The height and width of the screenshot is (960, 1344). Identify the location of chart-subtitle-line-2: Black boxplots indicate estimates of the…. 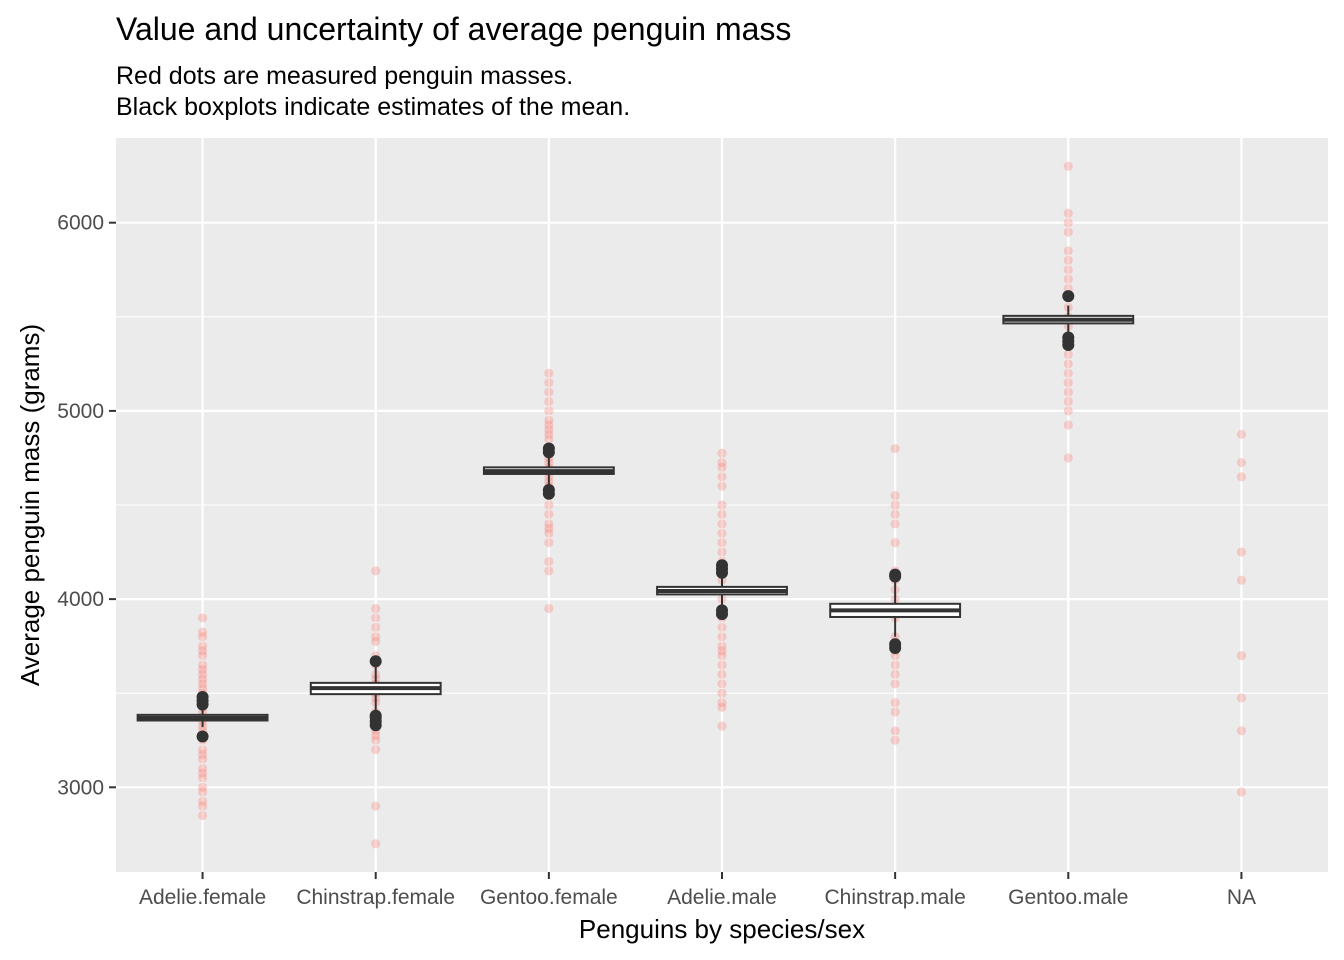
(373, 107).